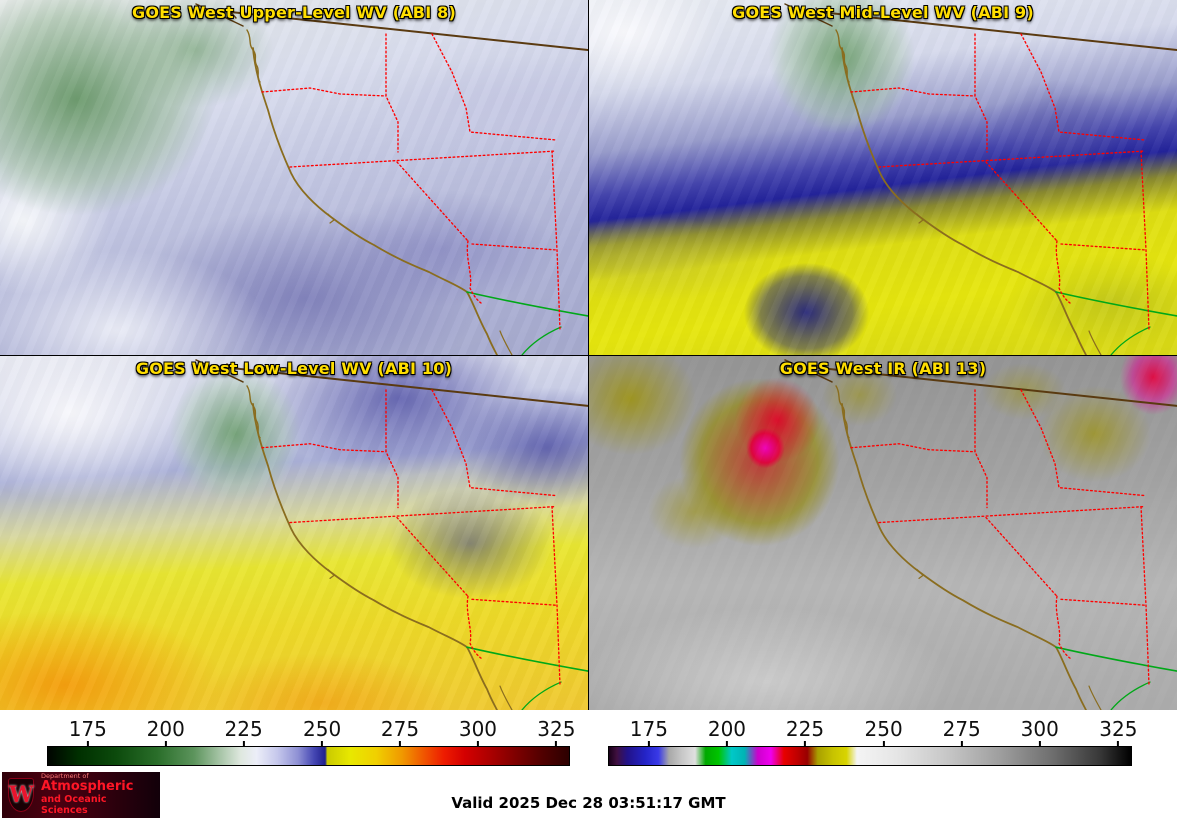  I want to click on wv-colorbar: 175 200 225 250 275 300 325, so click(311, 742).